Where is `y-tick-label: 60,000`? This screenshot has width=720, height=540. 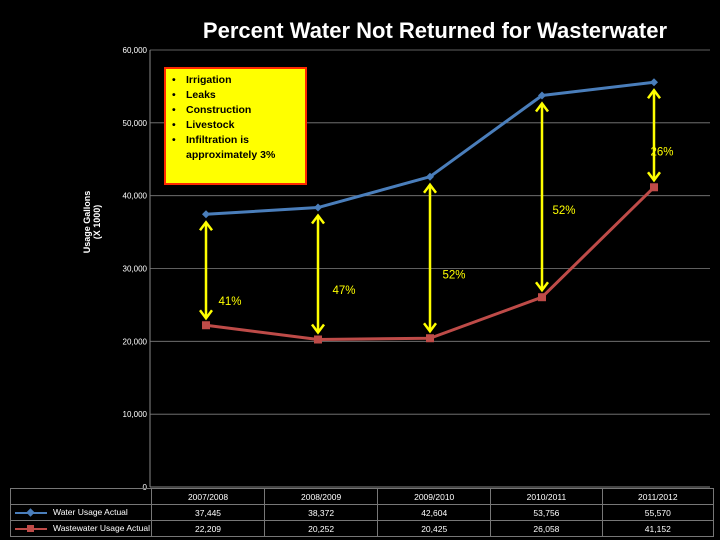 y-tick-label: 60,000 is located at coordinates (135, 50).